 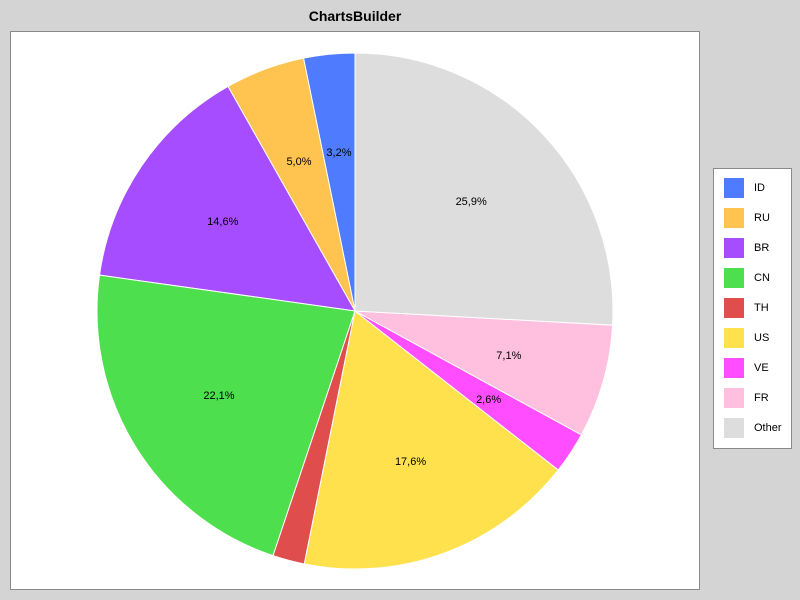 I want to click on legend-label: VE, so click(x=761, y=368).